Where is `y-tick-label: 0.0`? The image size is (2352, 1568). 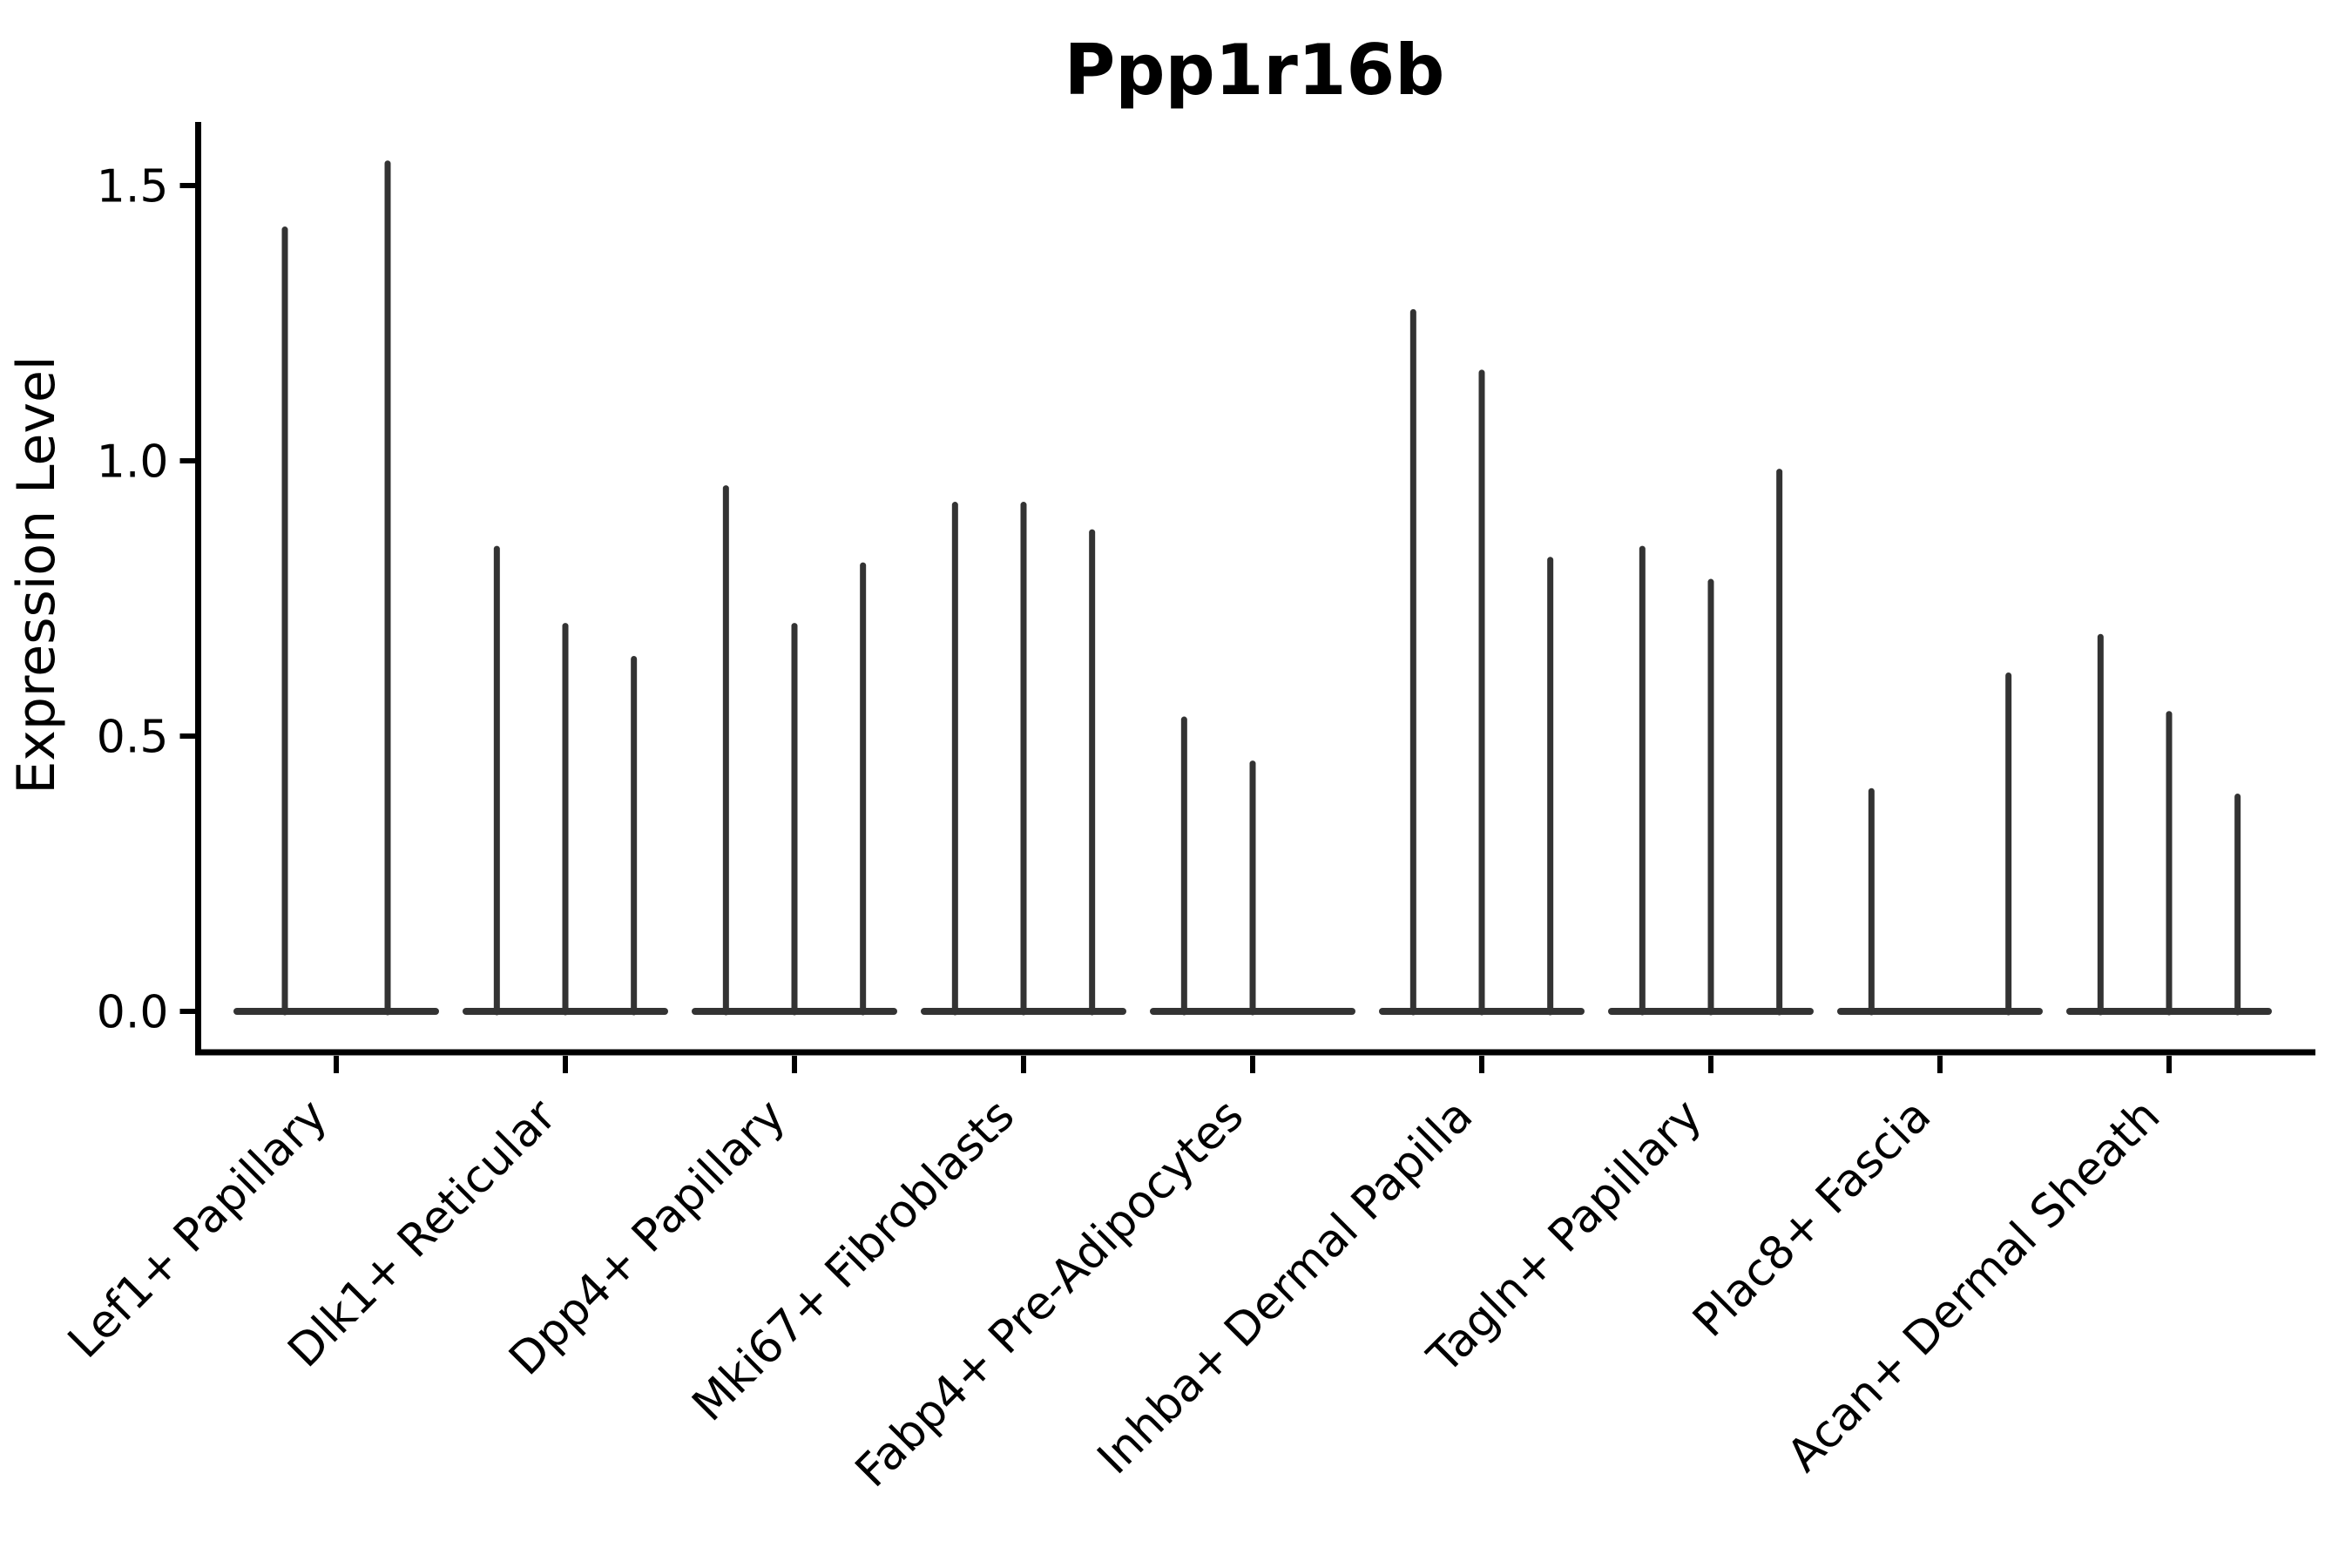 y-tick-label: 0.0 is located at coordinates (133, 1013).